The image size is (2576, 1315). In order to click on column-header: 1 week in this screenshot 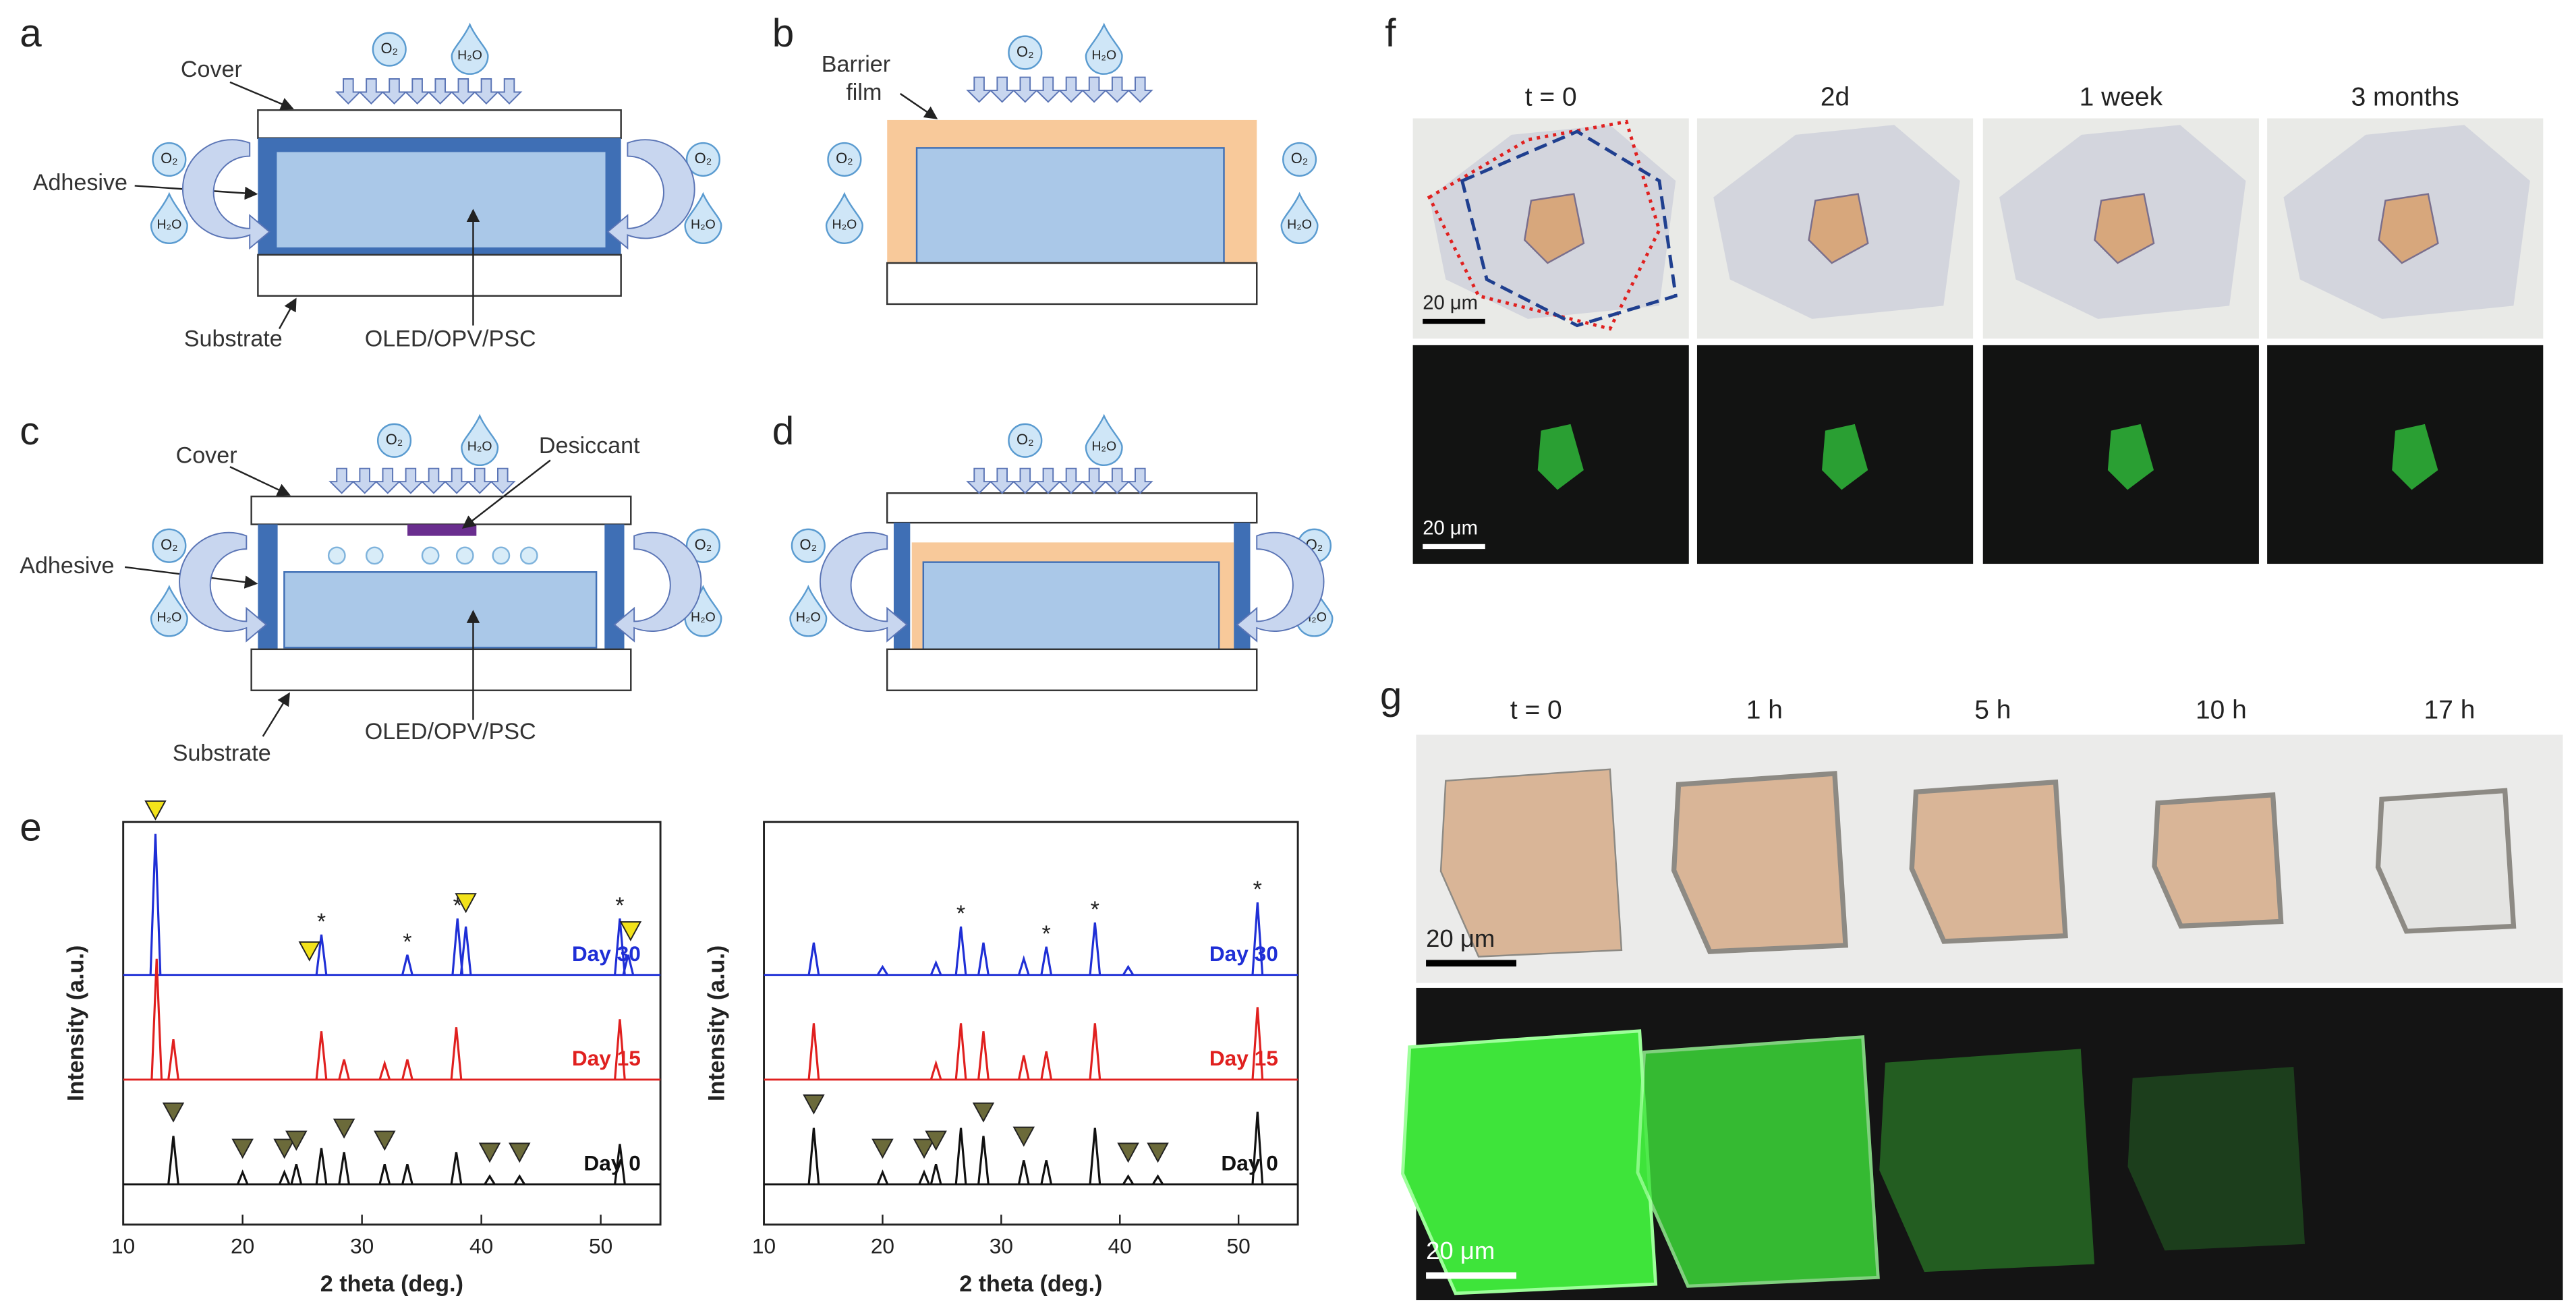, I will do `click(2121, 97)`.